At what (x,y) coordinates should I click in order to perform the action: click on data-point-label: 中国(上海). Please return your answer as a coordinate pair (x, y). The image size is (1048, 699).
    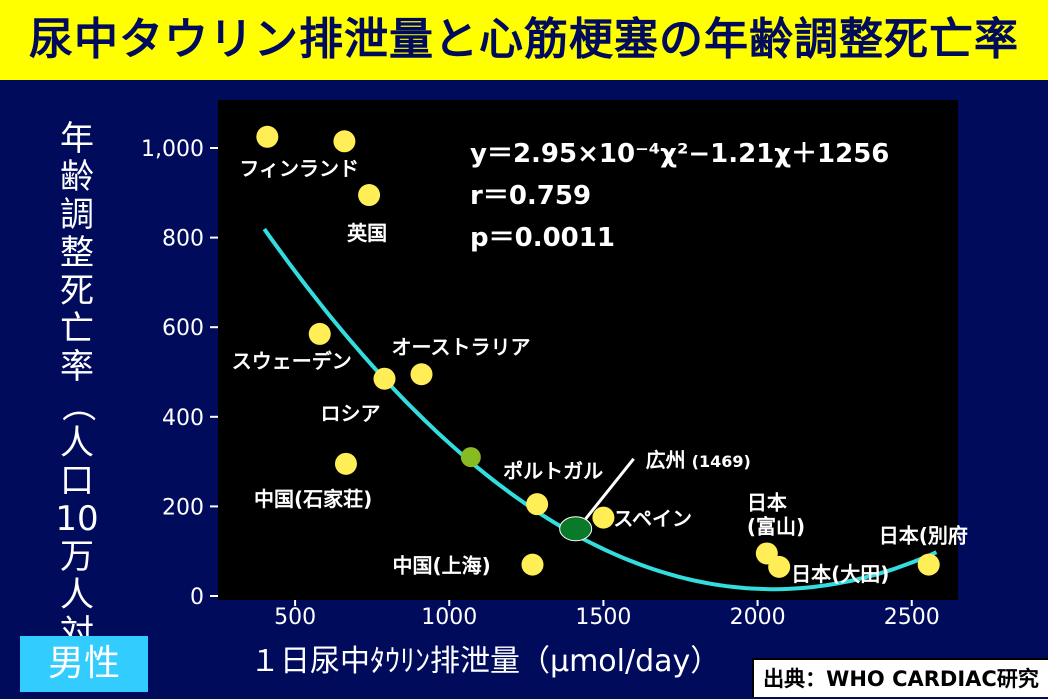
    Looking at the image, I should click on (442, 566).